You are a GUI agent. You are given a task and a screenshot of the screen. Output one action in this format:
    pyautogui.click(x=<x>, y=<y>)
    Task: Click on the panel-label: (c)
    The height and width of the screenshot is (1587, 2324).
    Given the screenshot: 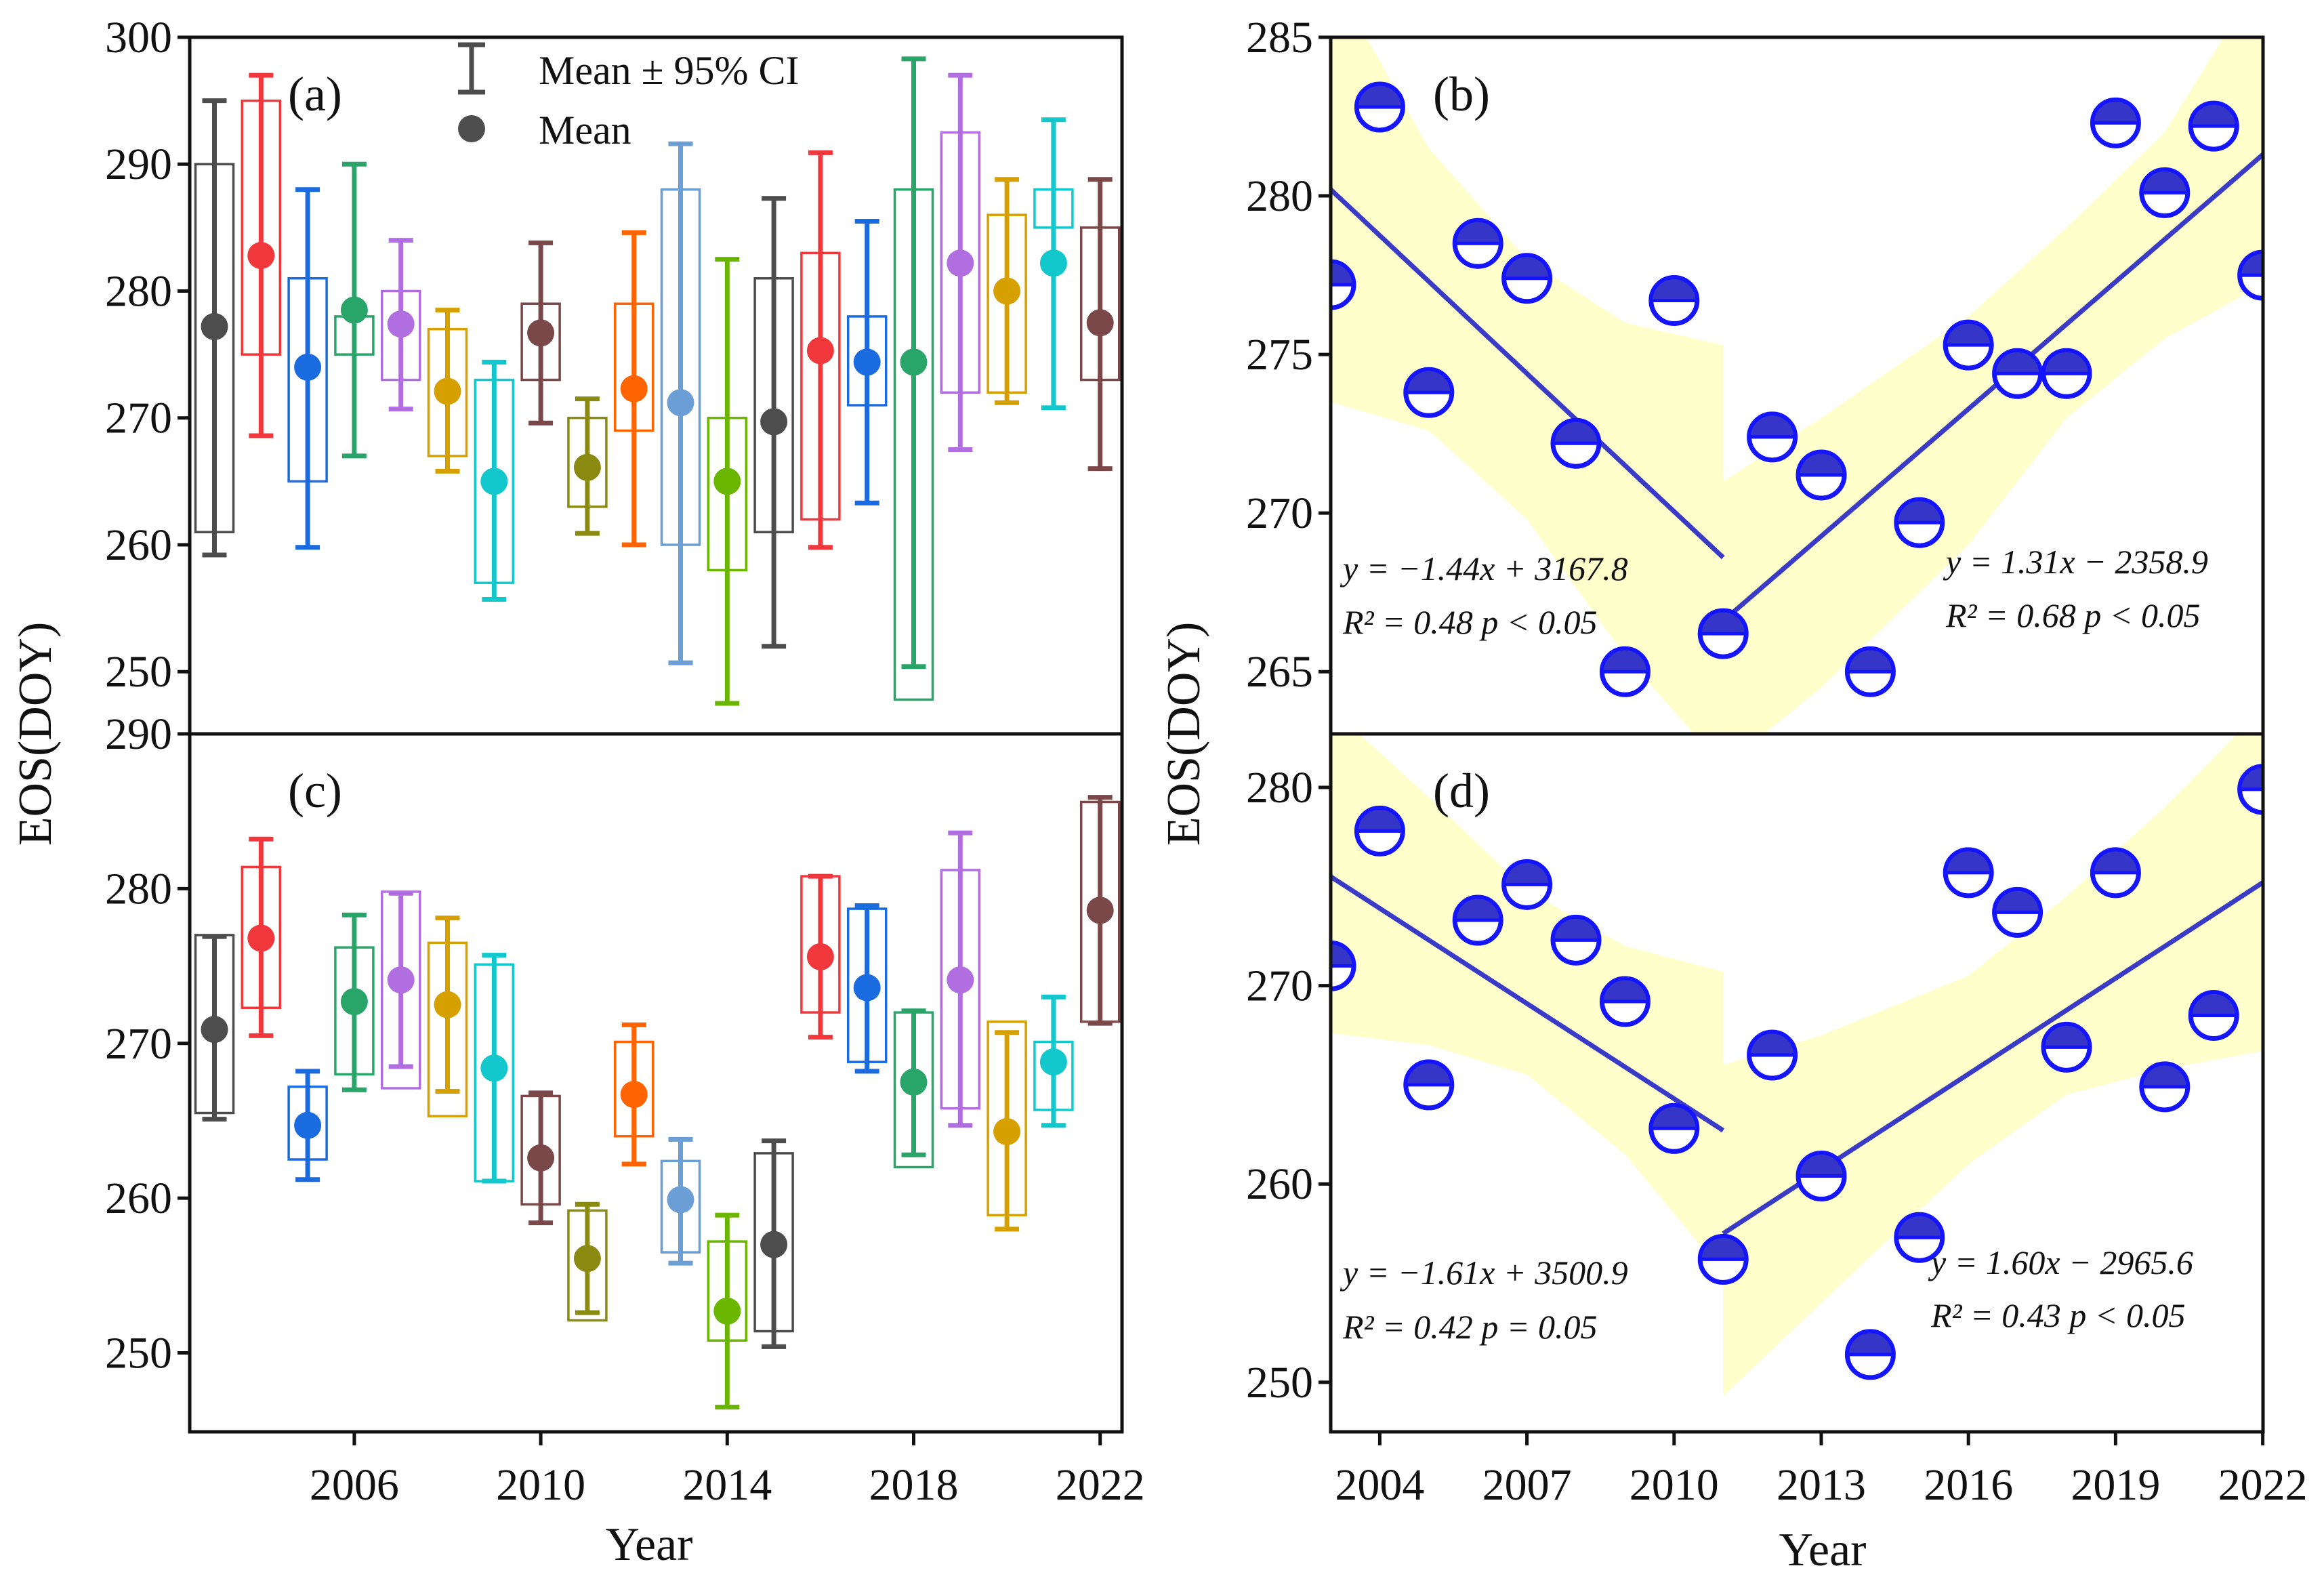 What is the action you would take?
    pyautogui.click(x=315, y=791)
    